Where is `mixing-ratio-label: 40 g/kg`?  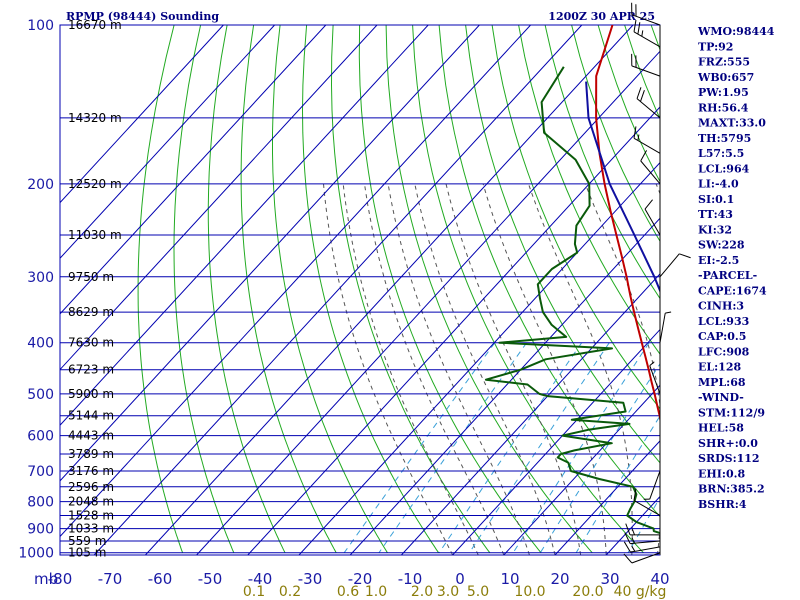 mixing-ratio-label: 40 g/kg is located at coordinates (640, 592).